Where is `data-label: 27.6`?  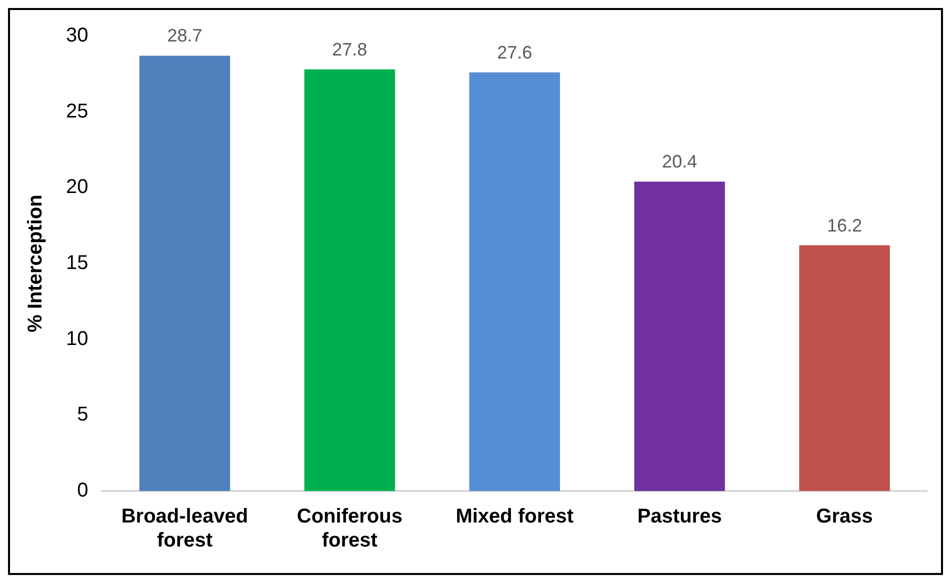
data-label: 27.6 is located at coordinates (514, 52).